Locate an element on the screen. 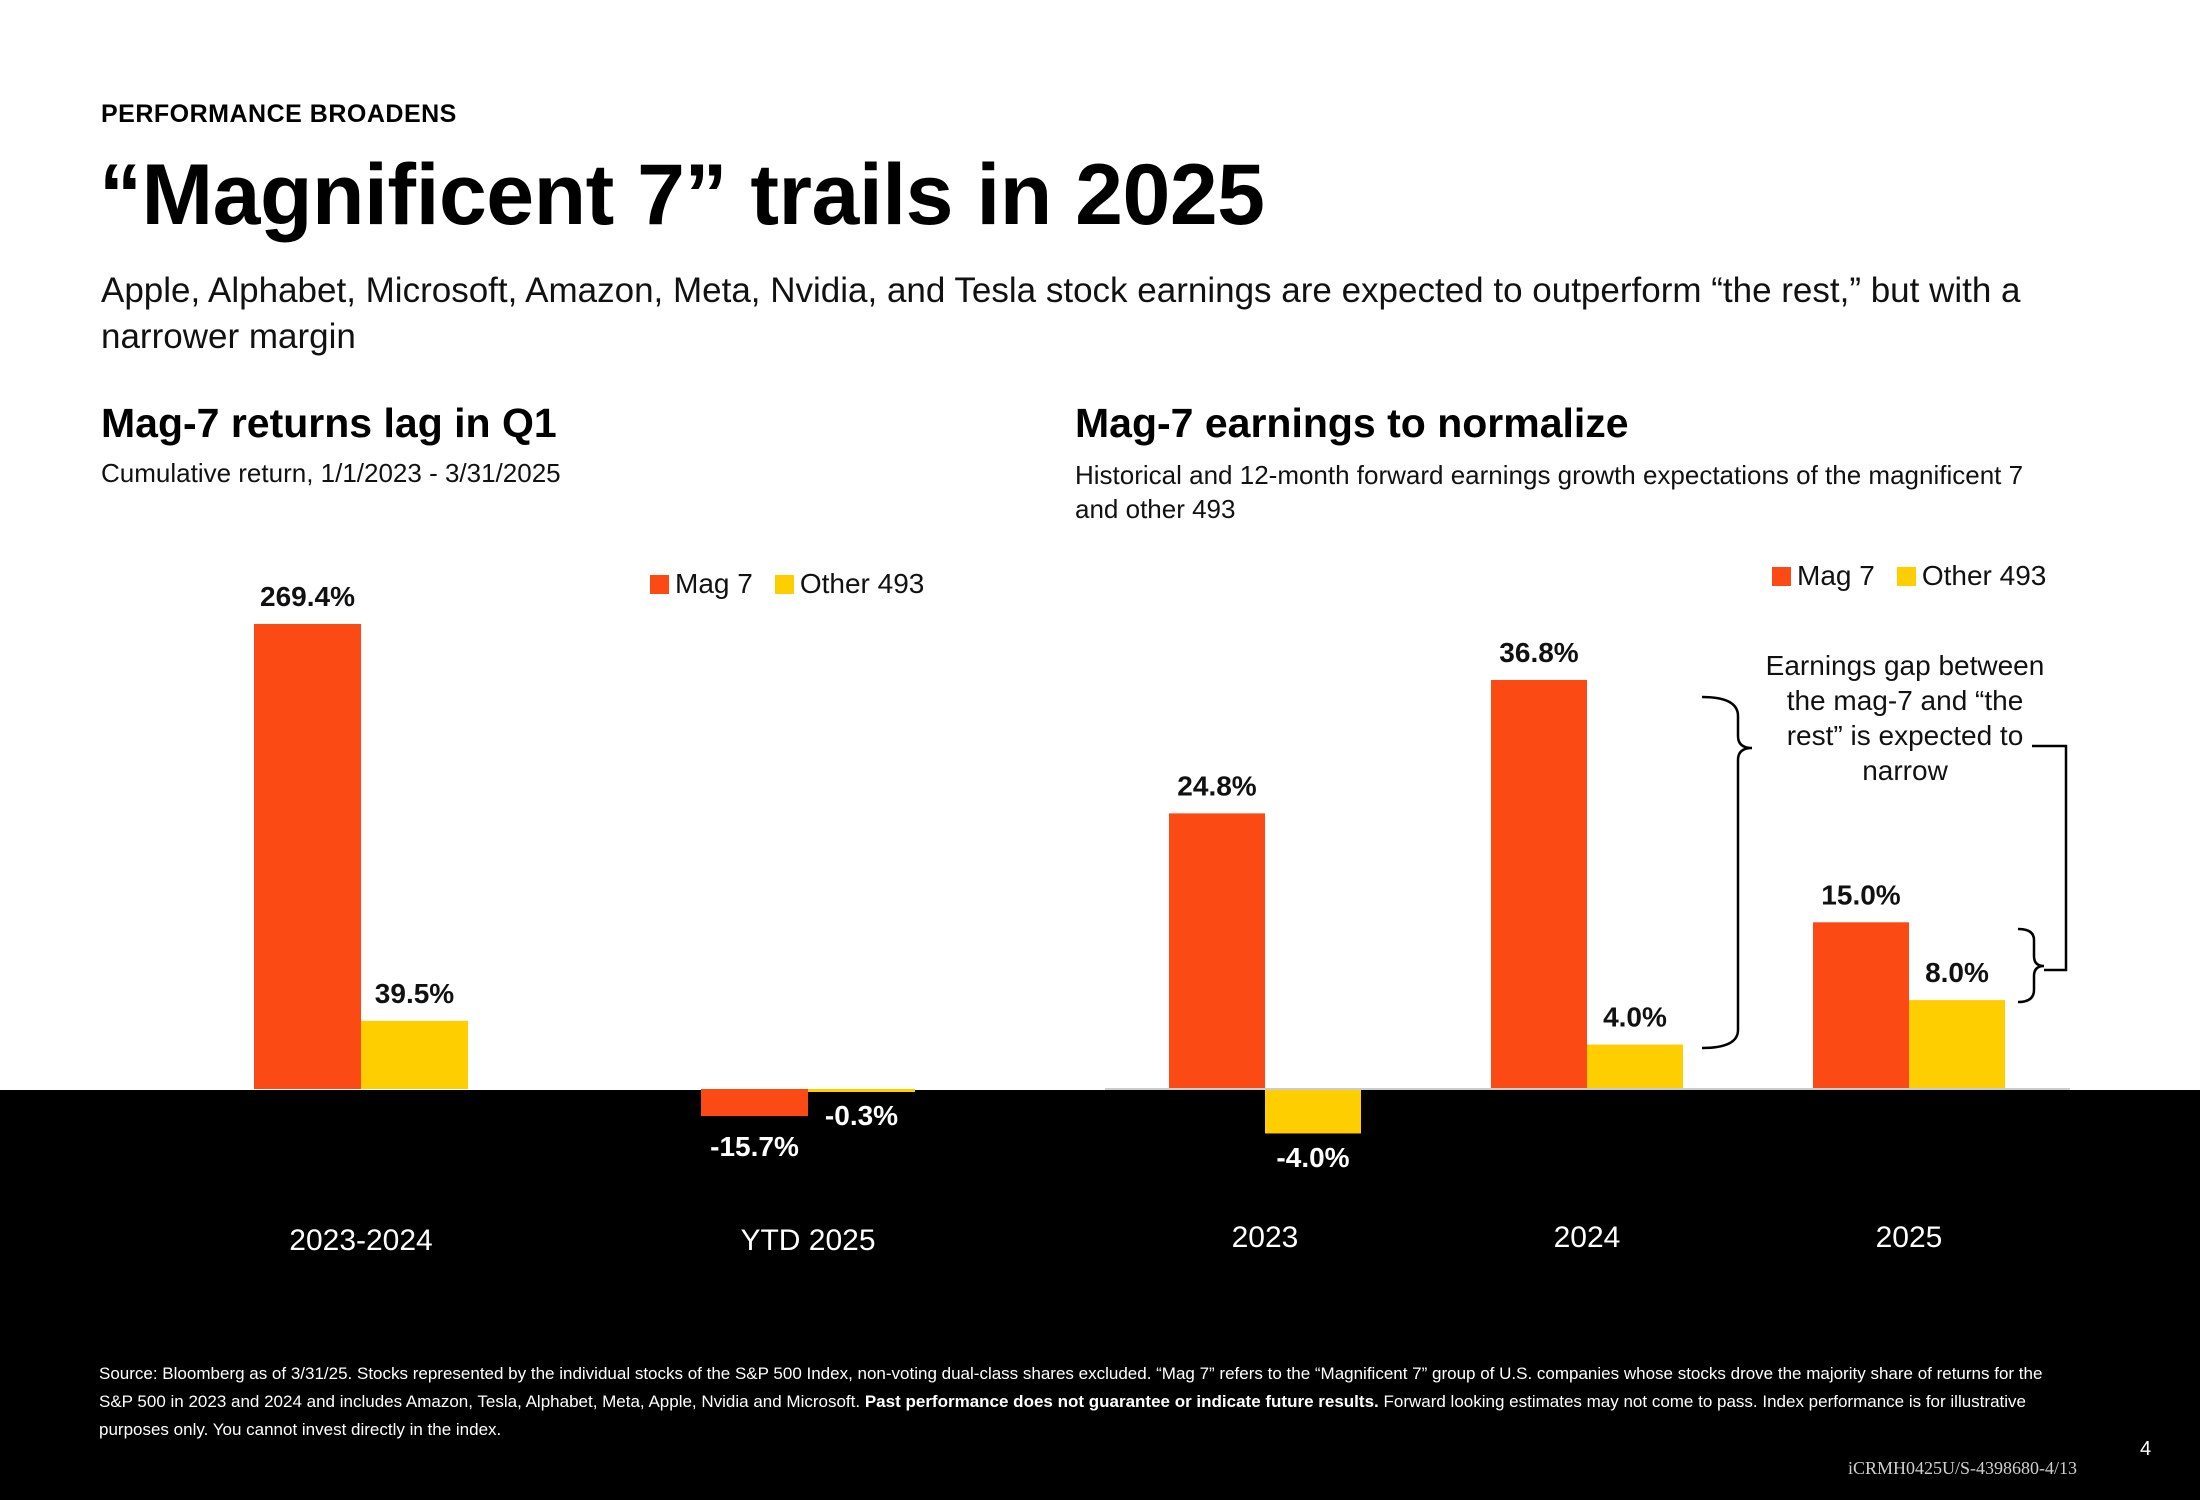 The image size is (2200, 1500). data-label-other-ytd-2025: -0.3% is located at coordinates (861, 1115).